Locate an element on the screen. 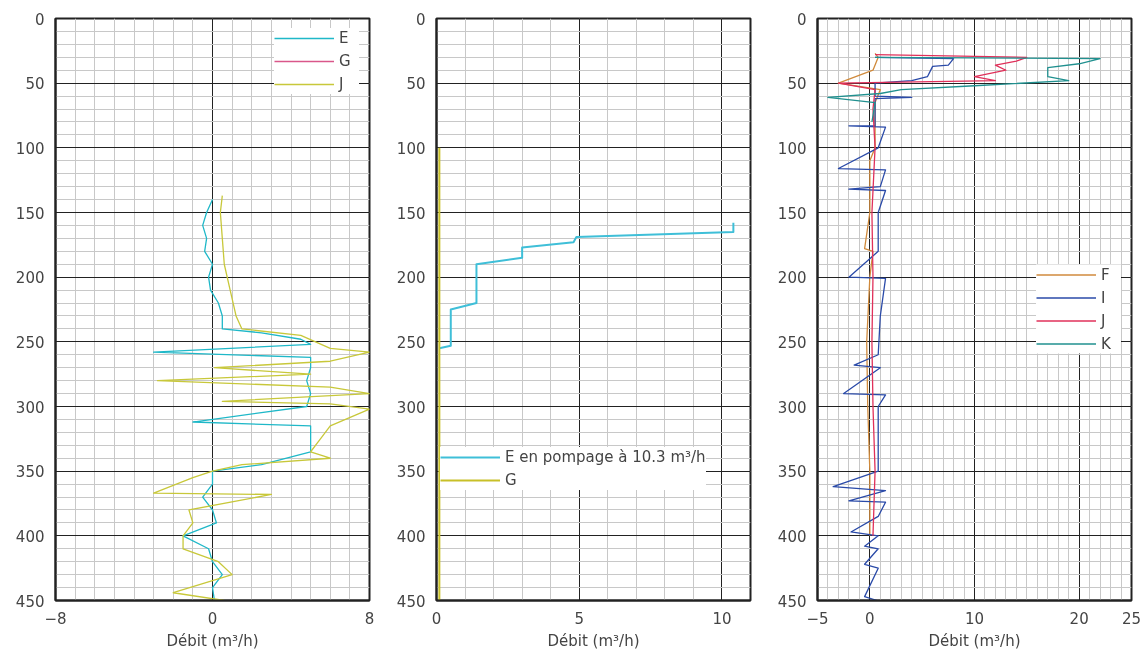 Image resolution: width=1143 pixels, height=660 pixels. x-tick-label: 5 is located at coordinates (579, 618).